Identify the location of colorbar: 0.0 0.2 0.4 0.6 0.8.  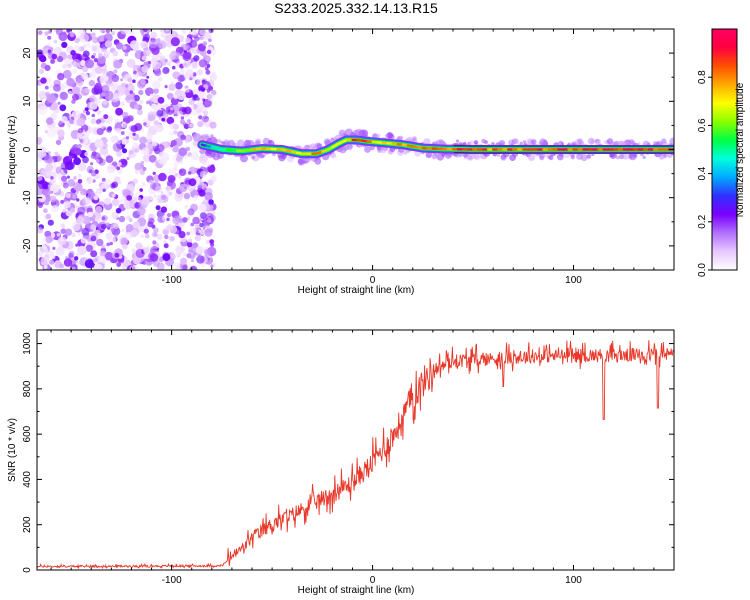
(717, 152).